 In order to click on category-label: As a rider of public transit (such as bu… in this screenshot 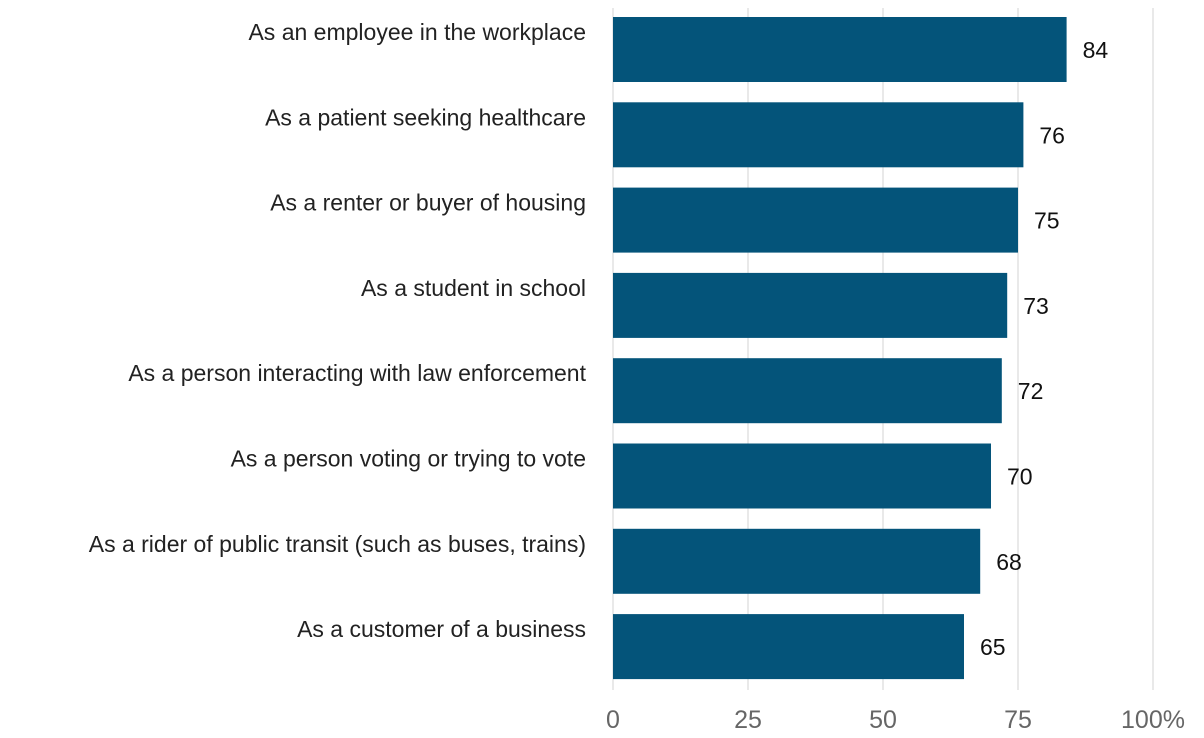, I will do `click(337, 544)`.